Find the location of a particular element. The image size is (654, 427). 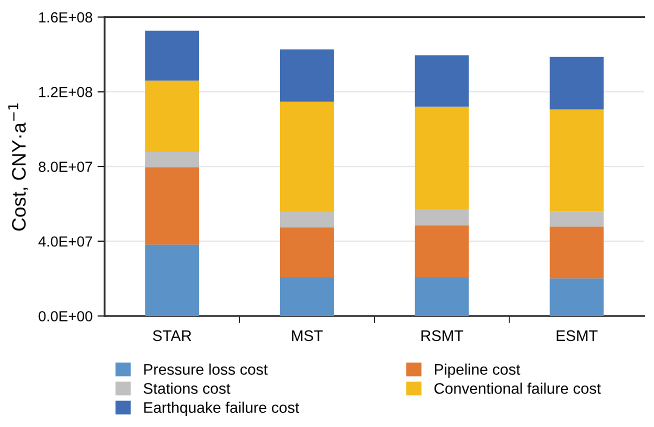

x-tick-label: RSMT is located at coordinates (442, 336).